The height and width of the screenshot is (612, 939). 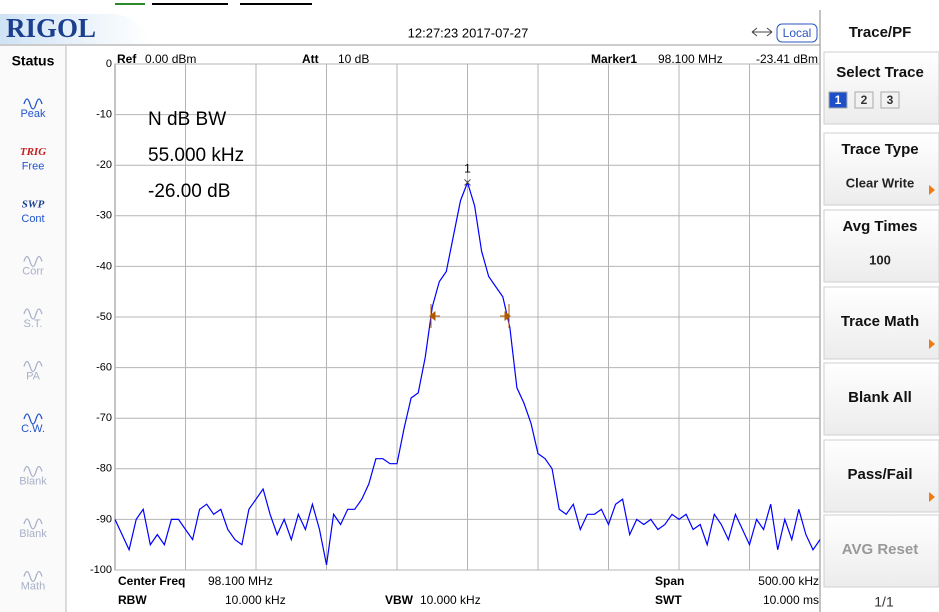 What do you see at coordinates (467, 182) in the screenshot?
I see `peak-marker` at bounding box center [467, 182].